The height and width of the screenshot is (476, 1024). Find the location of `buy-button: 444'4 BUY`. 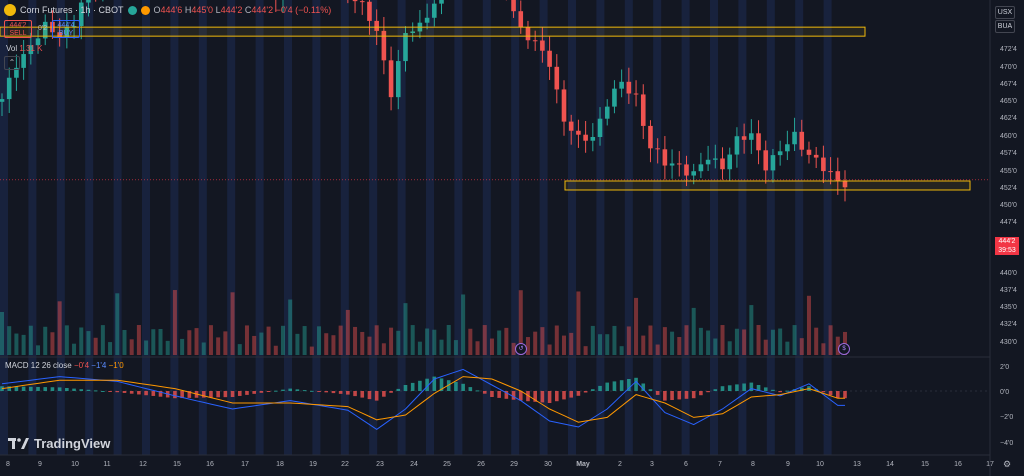

buy-button: 444'4 BUY is located at coordinates (66, 29).